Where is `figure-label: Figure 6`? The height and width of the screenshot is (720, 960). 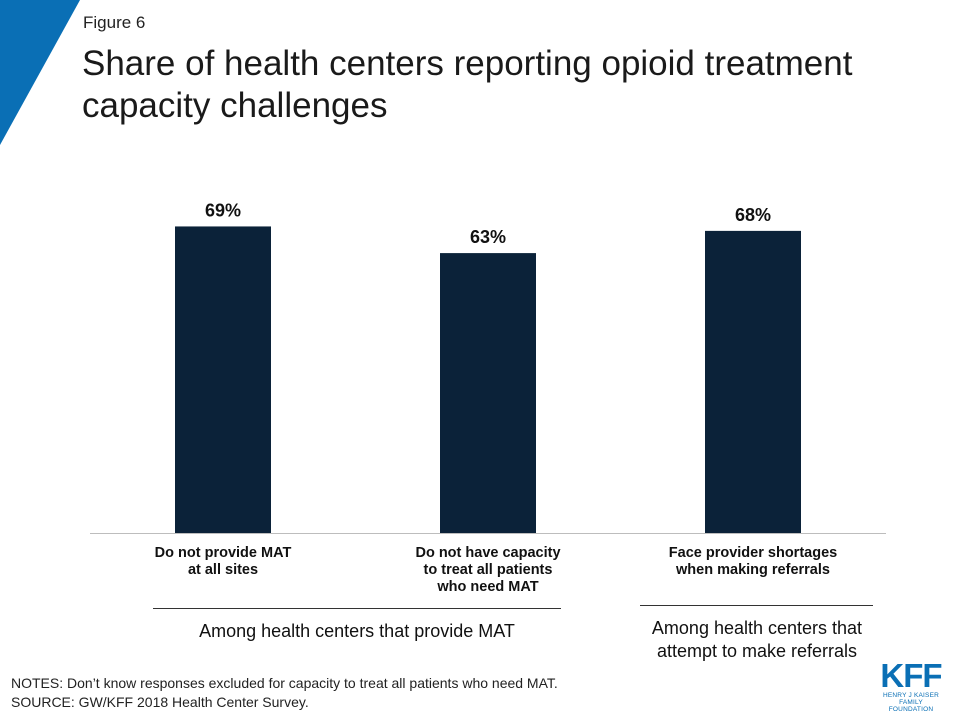
figure-label: Figure 6 is located at coordinates (114, 22).